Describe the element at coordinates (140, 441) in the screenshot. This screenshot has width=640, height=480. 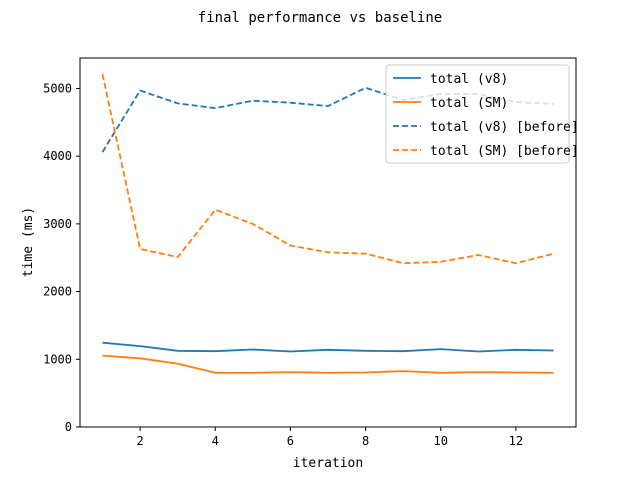
I see `x-tick-label: 2` at that location.